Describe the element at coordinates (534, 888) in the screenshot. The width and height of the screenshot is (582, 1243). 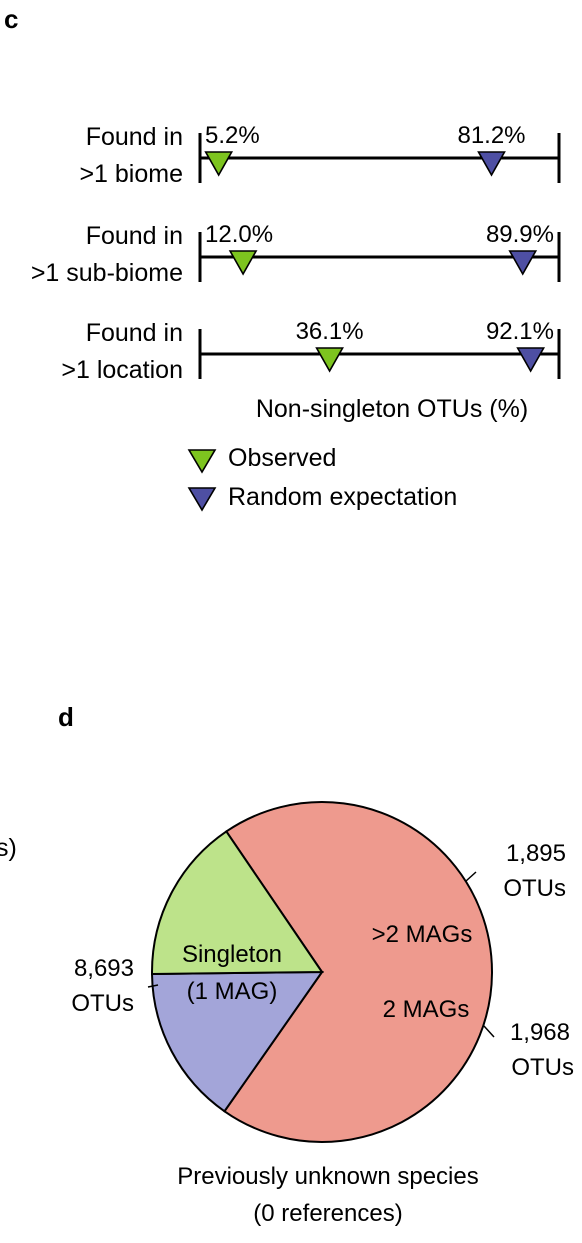
I see `slice-gt2-unit: OTUs` at that location.